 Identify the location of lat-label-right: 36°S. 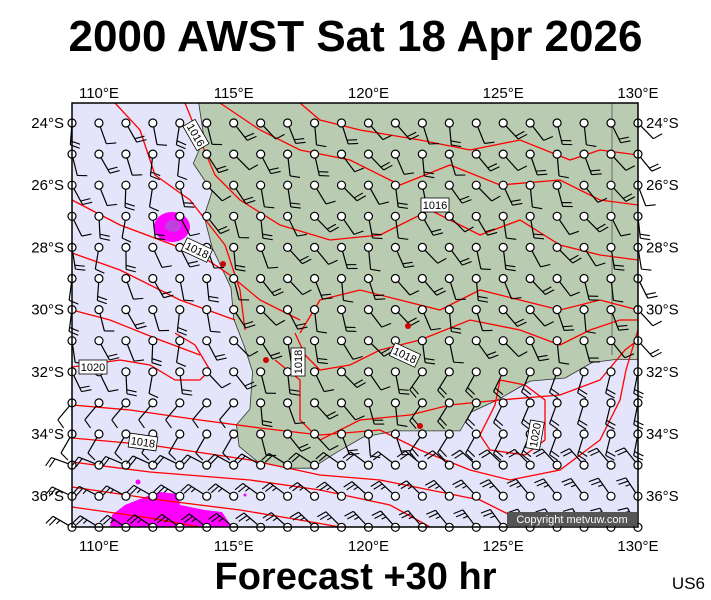
(662, 496).